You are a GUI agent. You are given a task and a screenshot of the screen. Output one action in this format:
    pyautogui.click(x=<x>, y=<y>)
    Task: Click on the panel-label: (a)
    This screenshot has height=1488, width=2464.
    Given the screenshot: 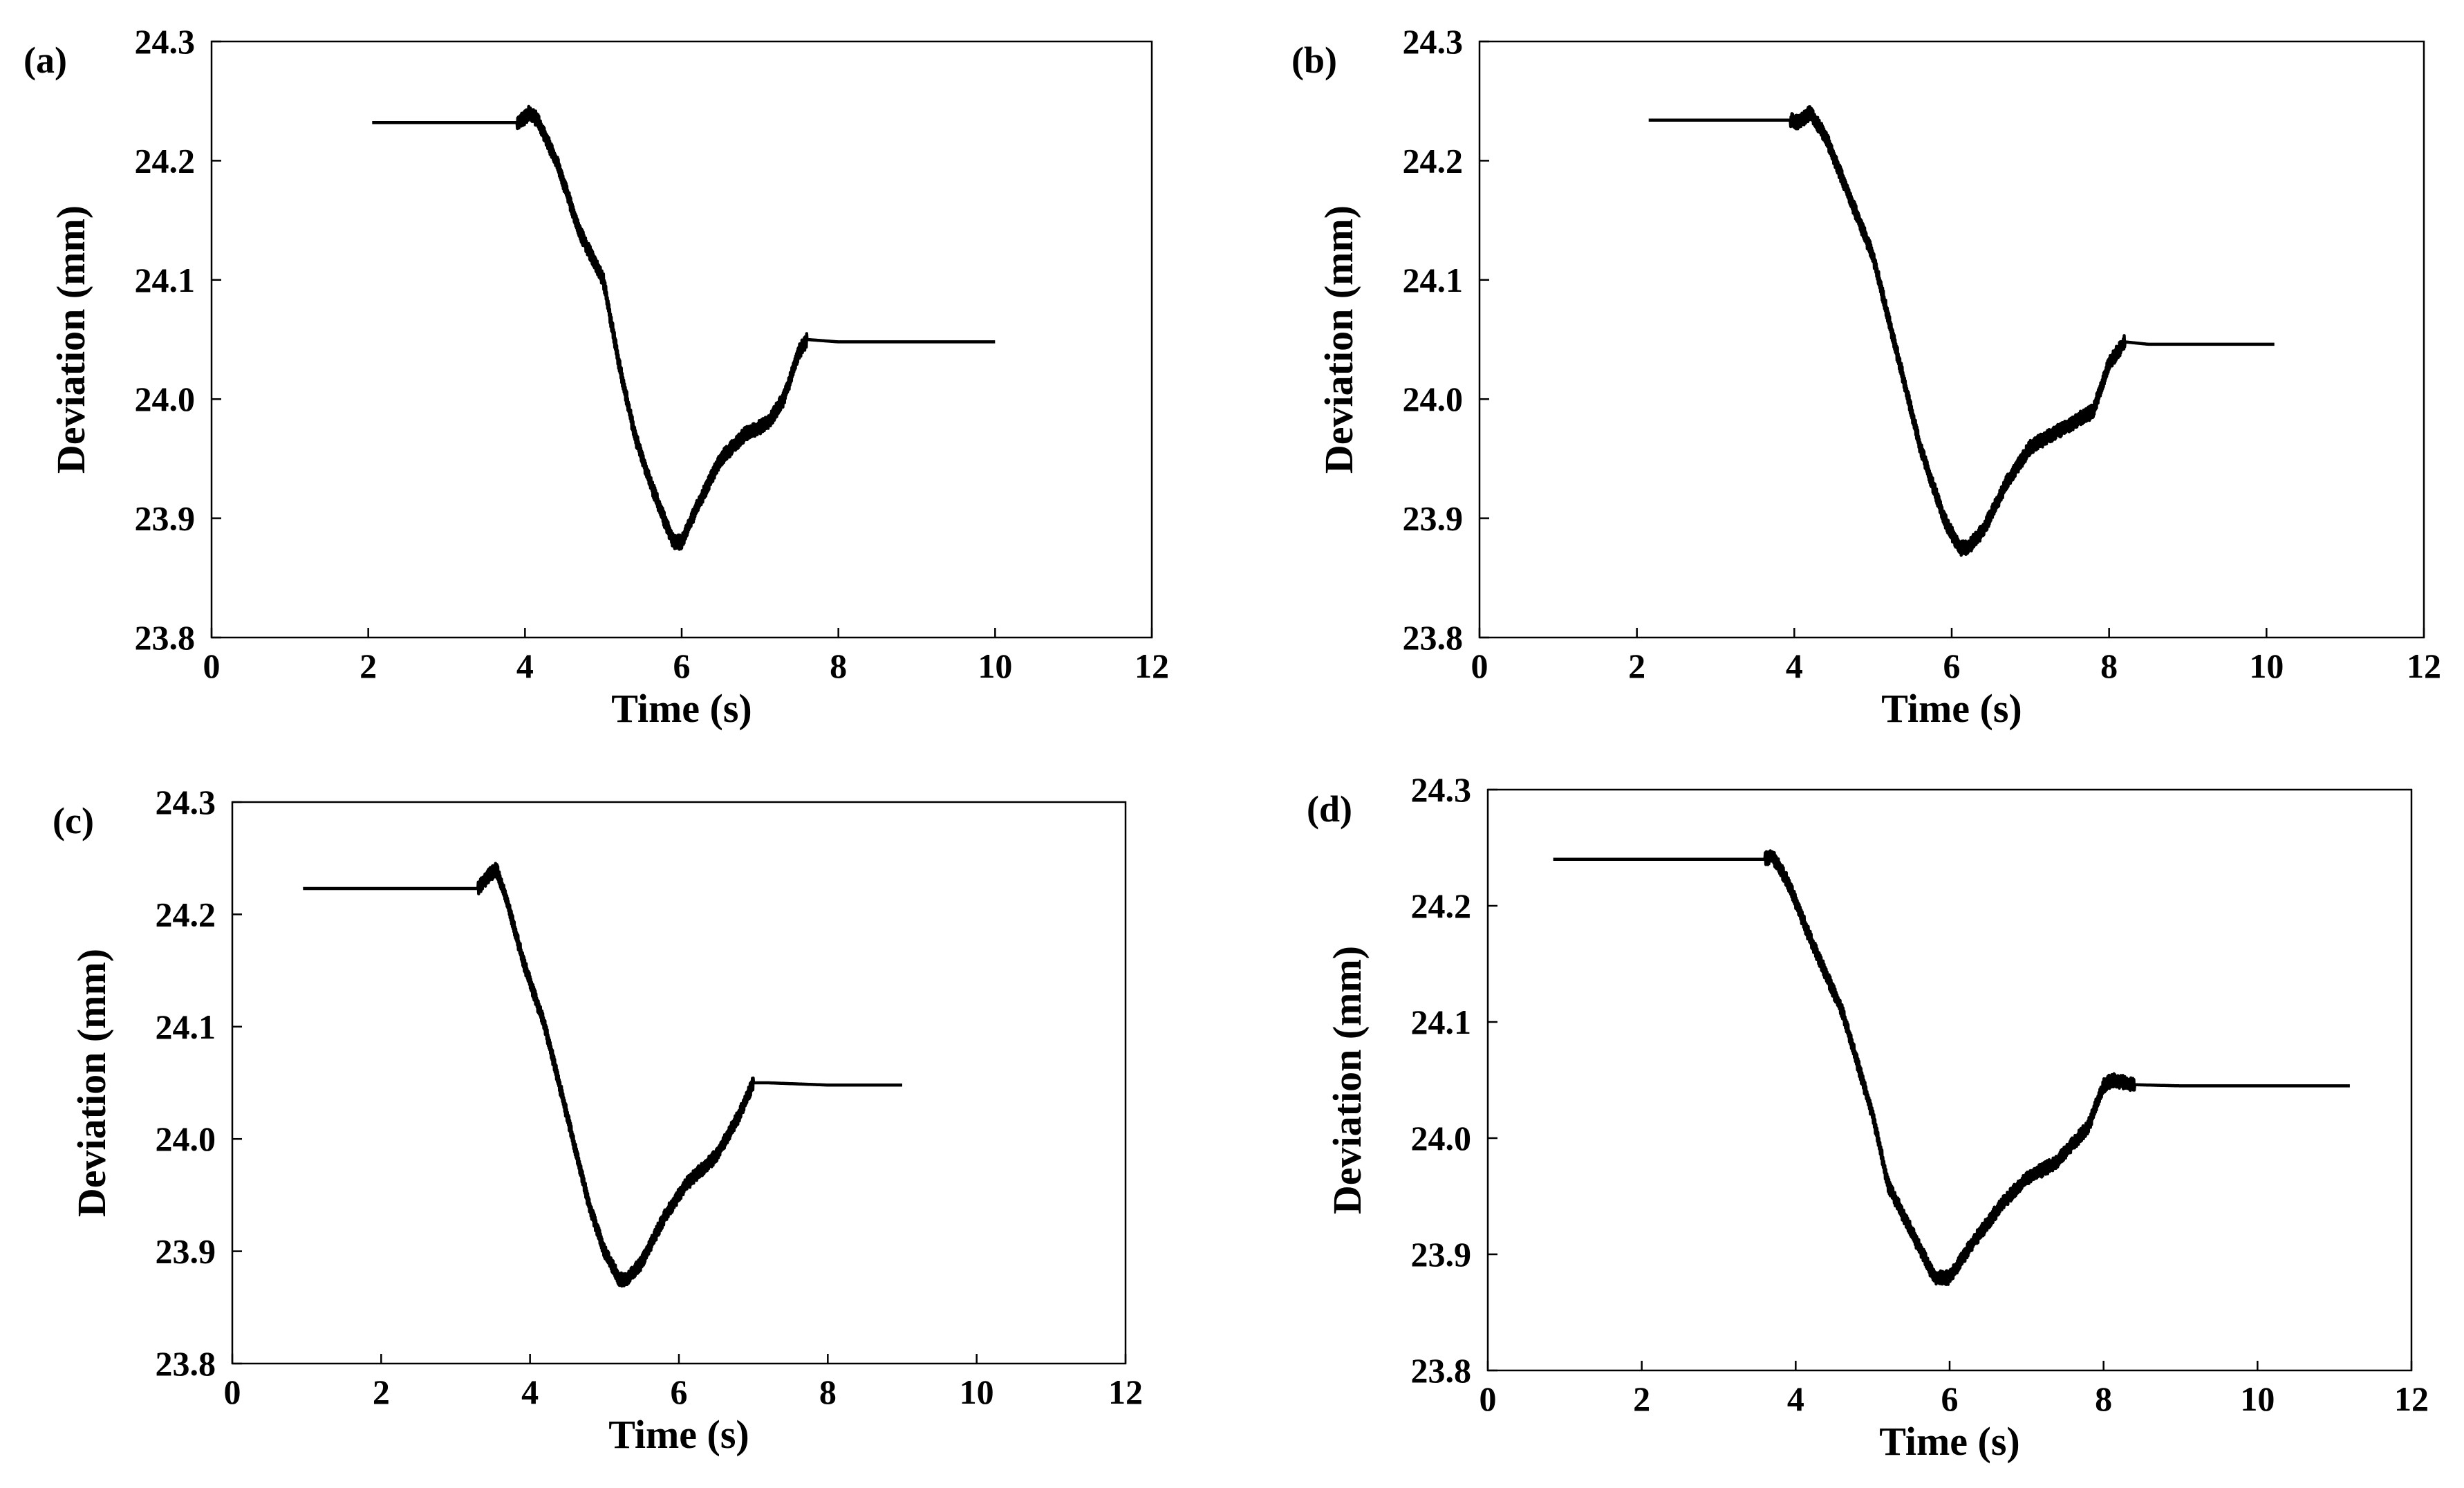 What is the action you would take?
    pyautogui.click(x=45, y=60)
    